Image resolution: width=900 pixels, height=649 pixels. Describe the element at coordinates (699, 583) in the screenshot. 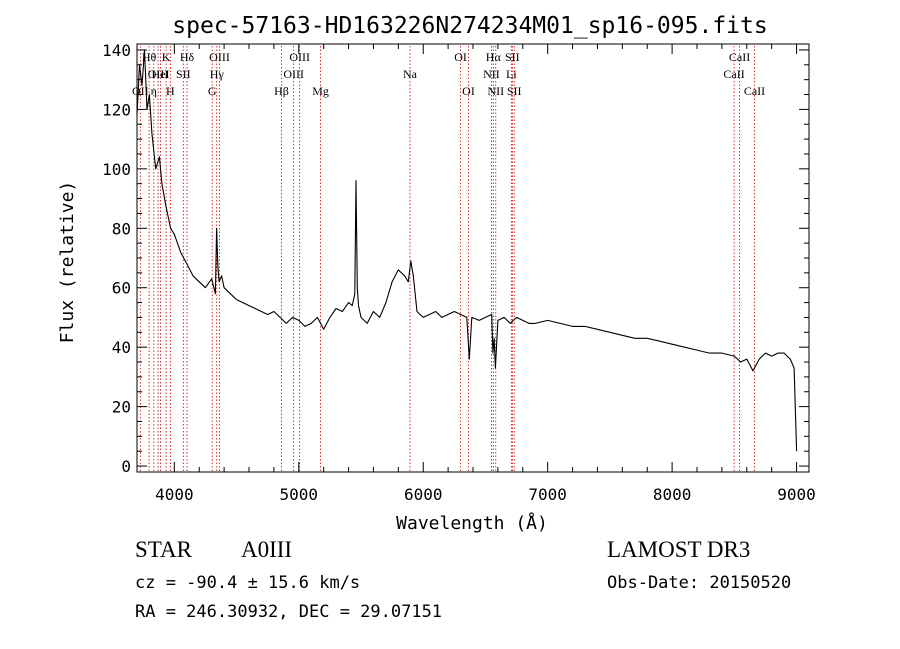

I see `observation-date: Obs-Date: 20150520` at that location.